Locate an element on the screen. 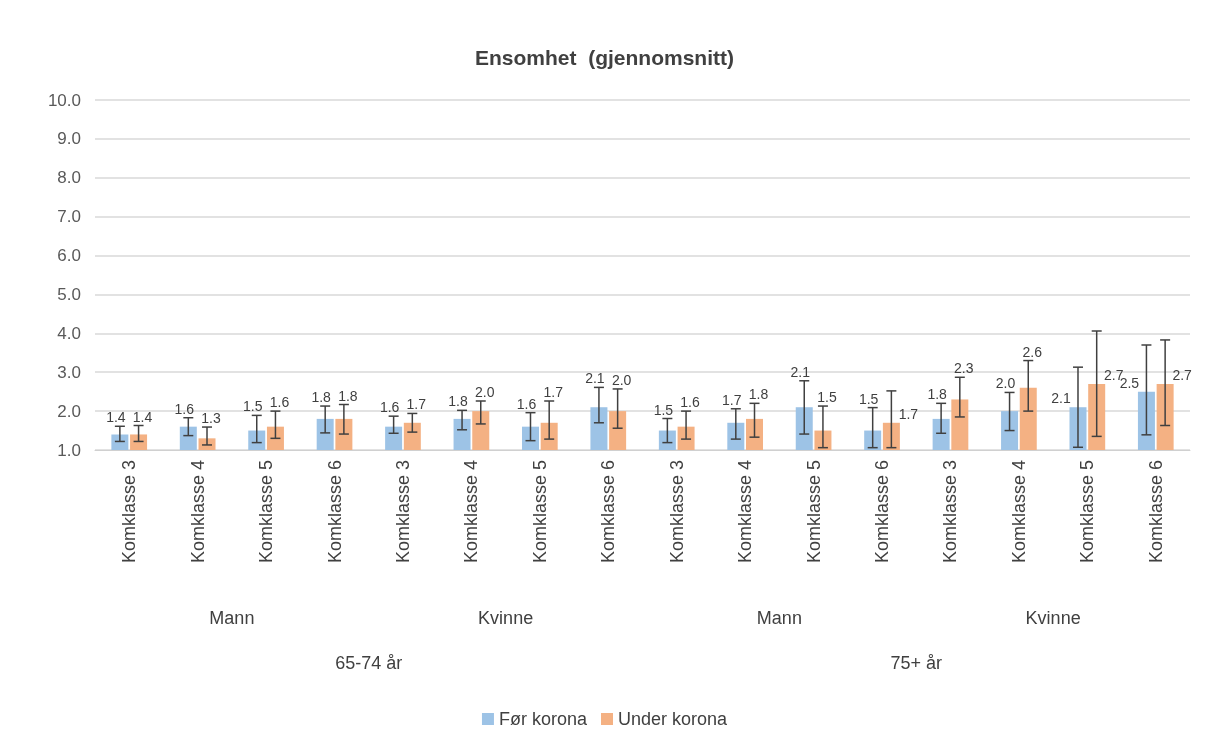 Image resolution: width=1209 pixels, height=747 pixels. y-tick-label: 6.0 is located at coordinates (69, 256).